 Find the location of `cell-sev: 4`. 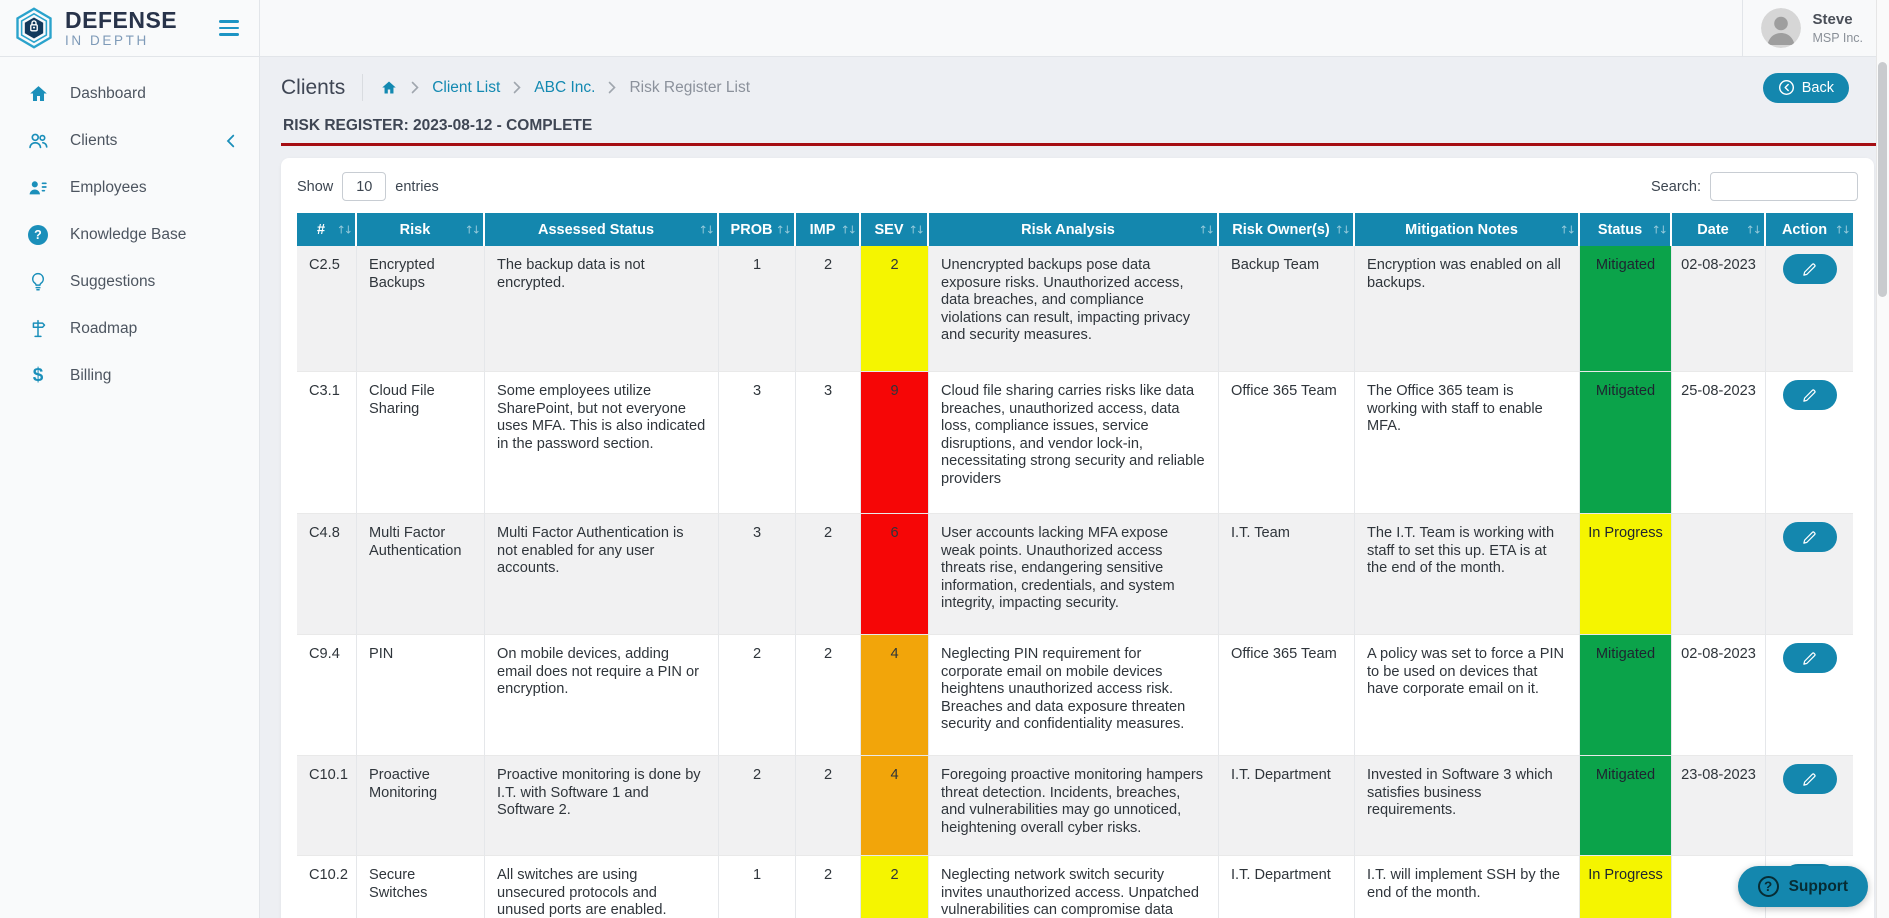

cell-sev: 4 is located at coordinates (895, 806).